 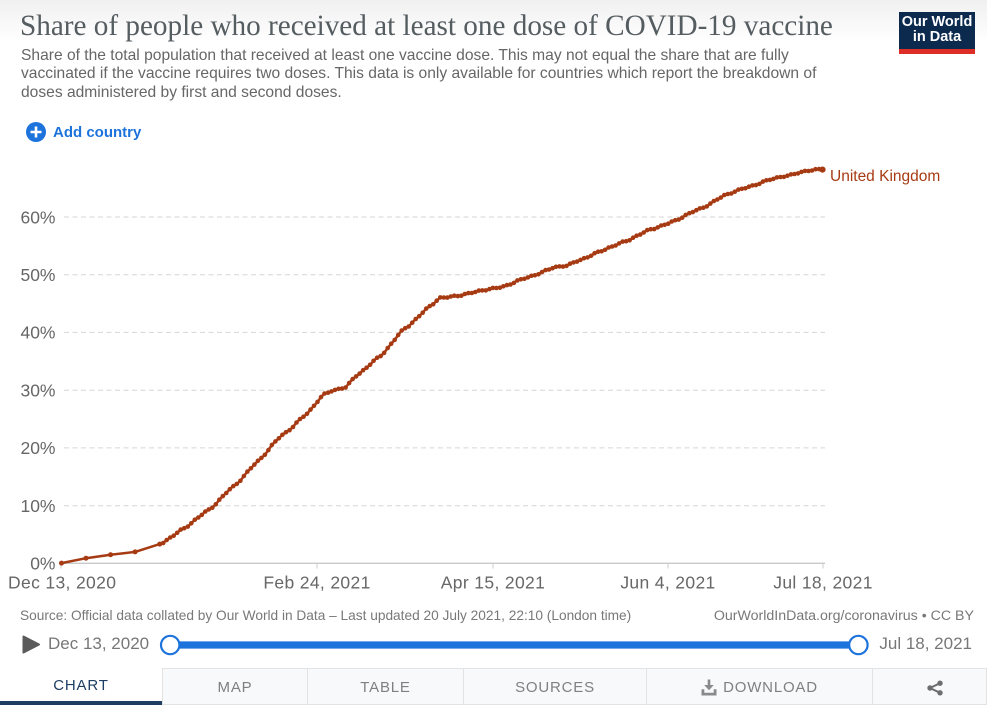 What do you see at coordinates (37, 333) in the screenshot?
I see `svg-text: 40%` at bounding box center [37, 333].